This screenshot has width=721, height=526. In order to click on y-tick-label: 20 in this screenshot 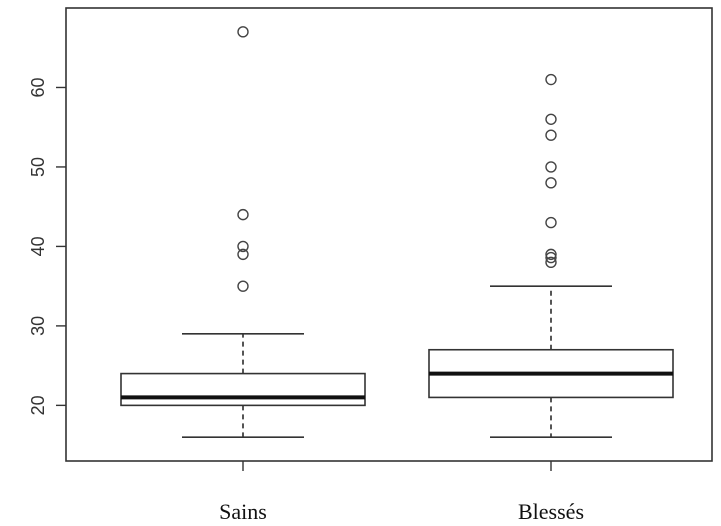, I will do `click(38, 405)`.